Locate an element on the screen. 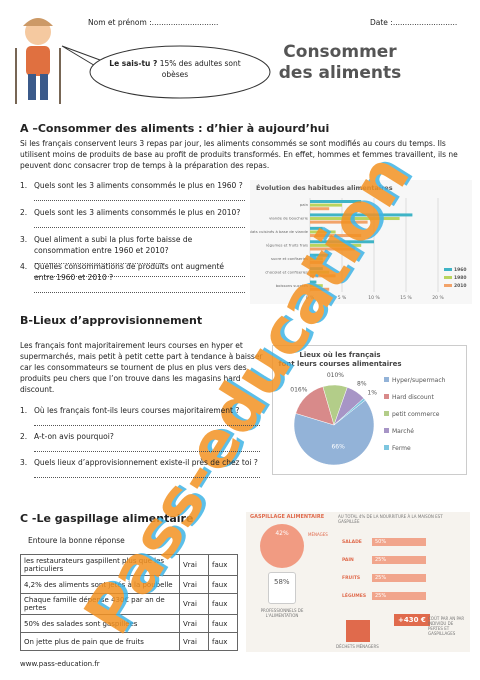 The height and width of the screenshot is (680, 480). legend-label: Marché is located at coordinates (403, 431).